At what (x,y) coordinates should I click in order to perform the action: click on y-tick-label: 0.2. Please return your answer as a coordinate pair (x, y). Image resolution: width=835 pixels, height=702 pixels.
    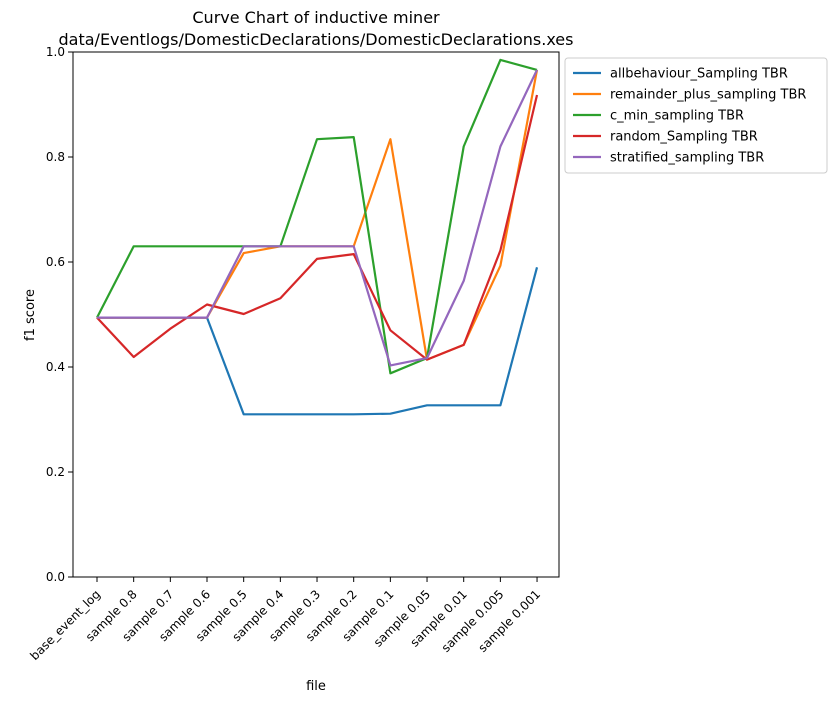
    Looking at the image, I should click on (55, 472).